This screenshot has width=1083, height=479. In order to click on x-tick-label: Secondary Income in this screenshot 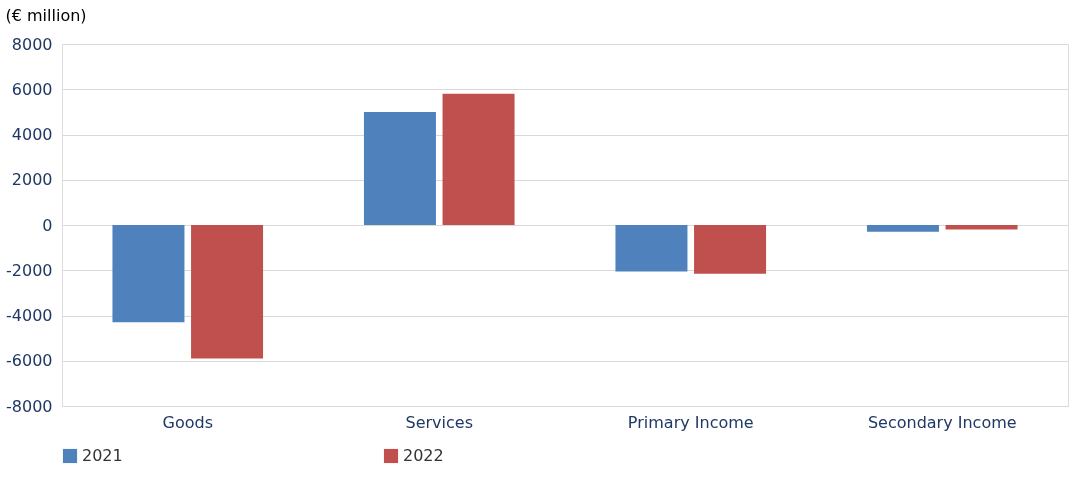, I will do `click(942, 422)`.